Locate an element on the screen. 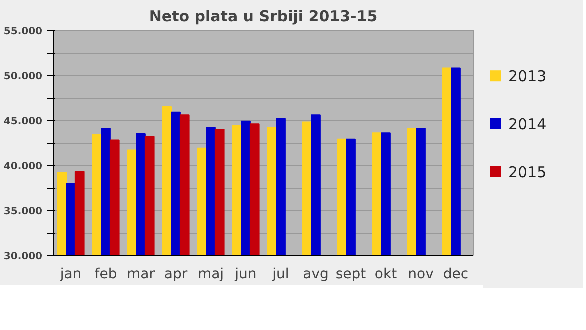 The width and height of the screenshot is (586, 330). x-tick-label: dec is located at coordinates (456, 274).